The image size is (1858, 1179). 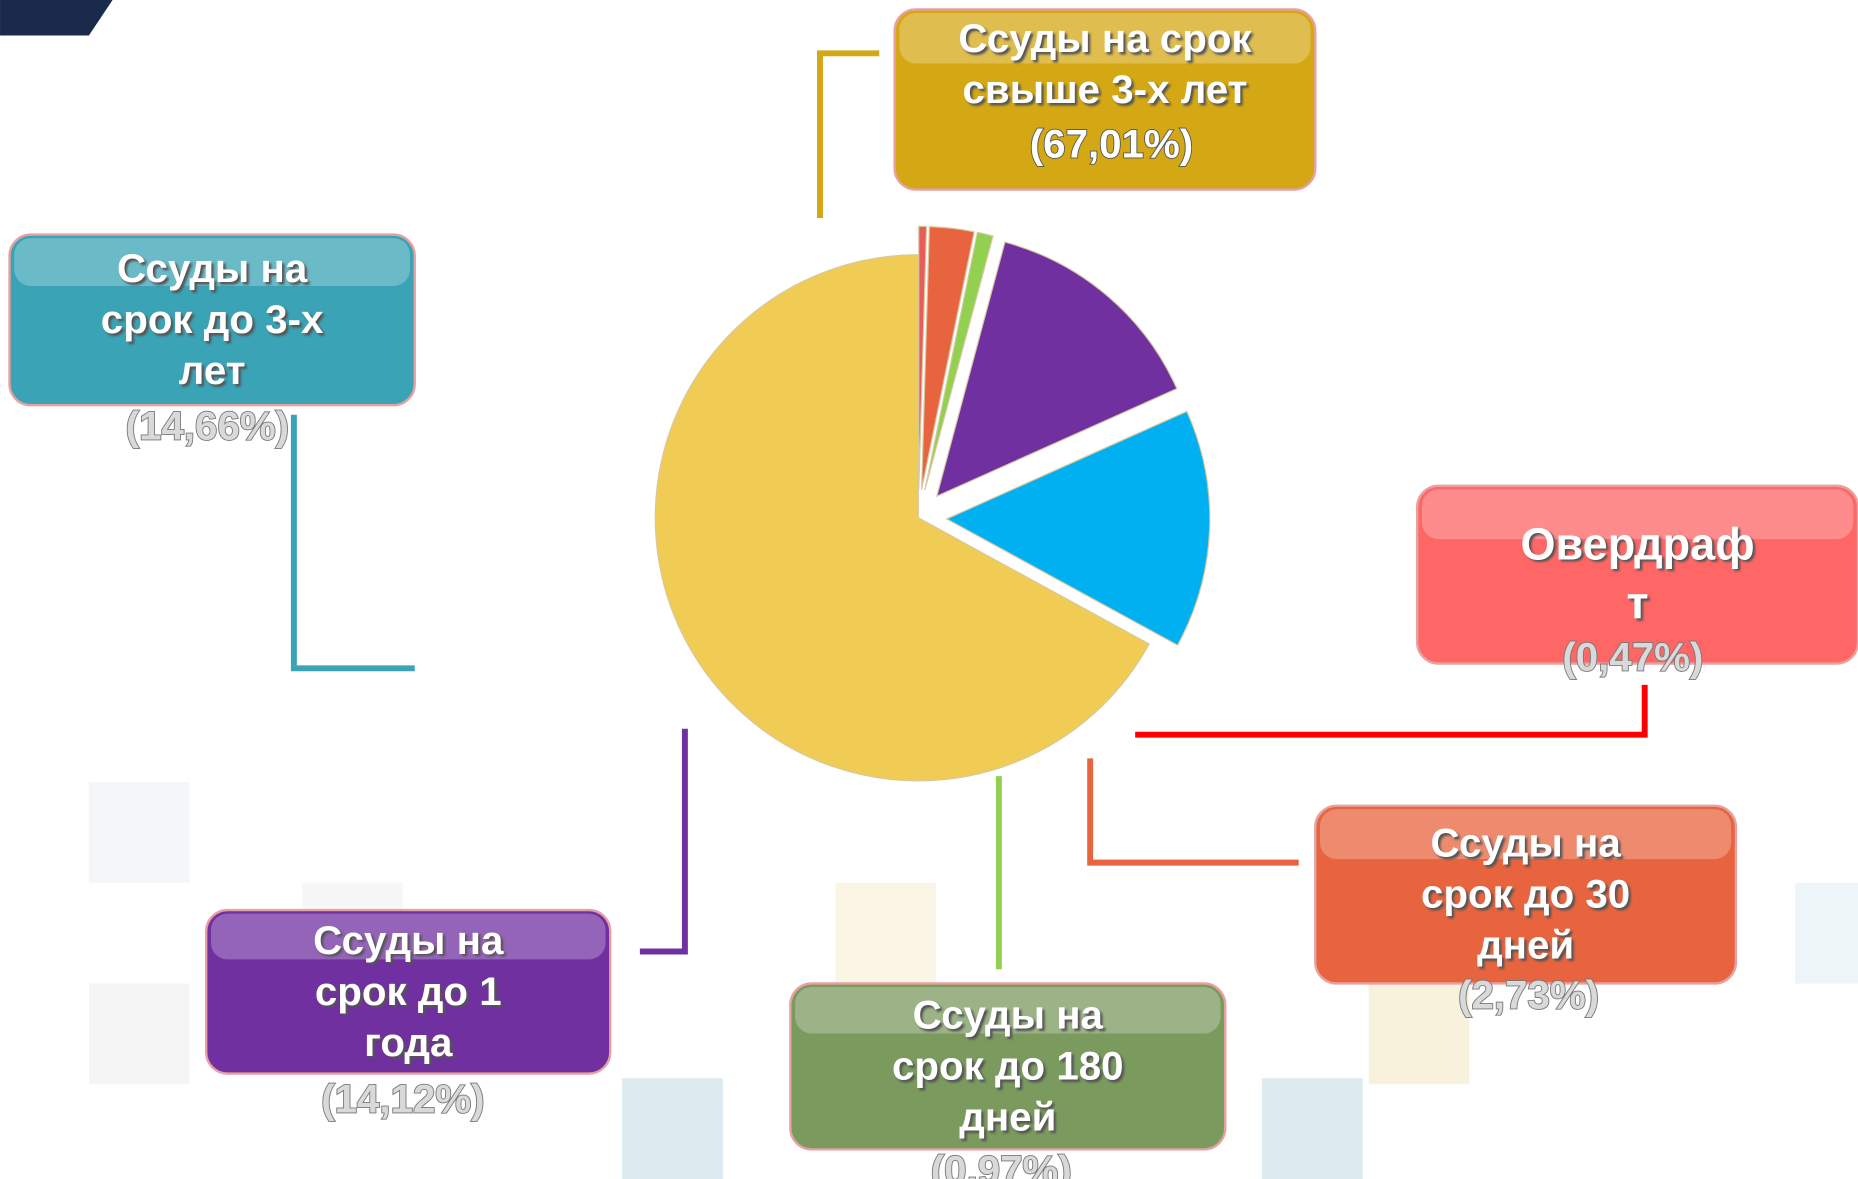 I want to click on value-label: (14,12%), so click(x=402, y=1099).